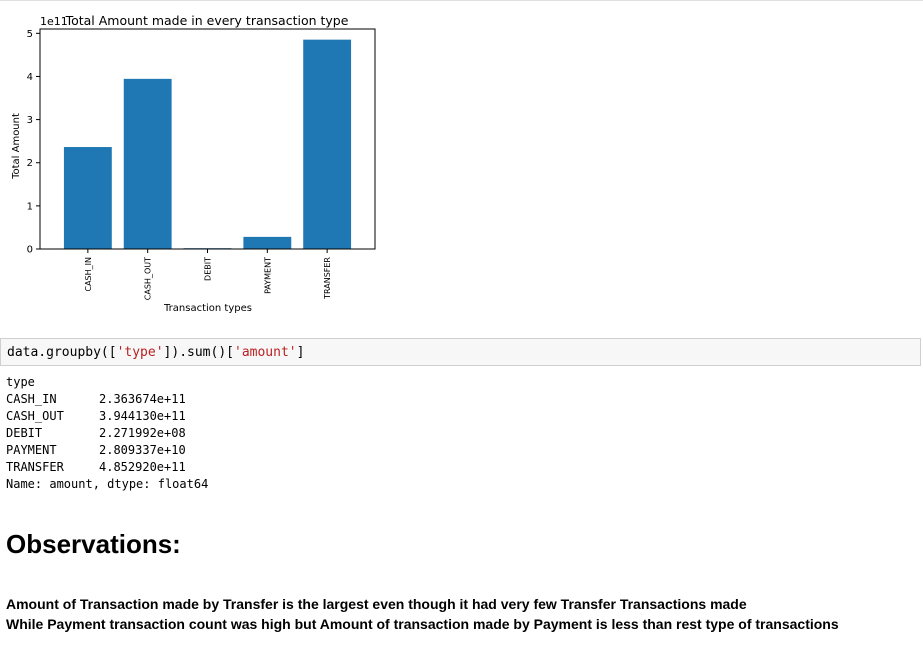 The height and width of the screenshot is (648, 923). Describe the element at coordinates (30, 34) in the screenshot. I see `y-tick-label: 5` at that location.